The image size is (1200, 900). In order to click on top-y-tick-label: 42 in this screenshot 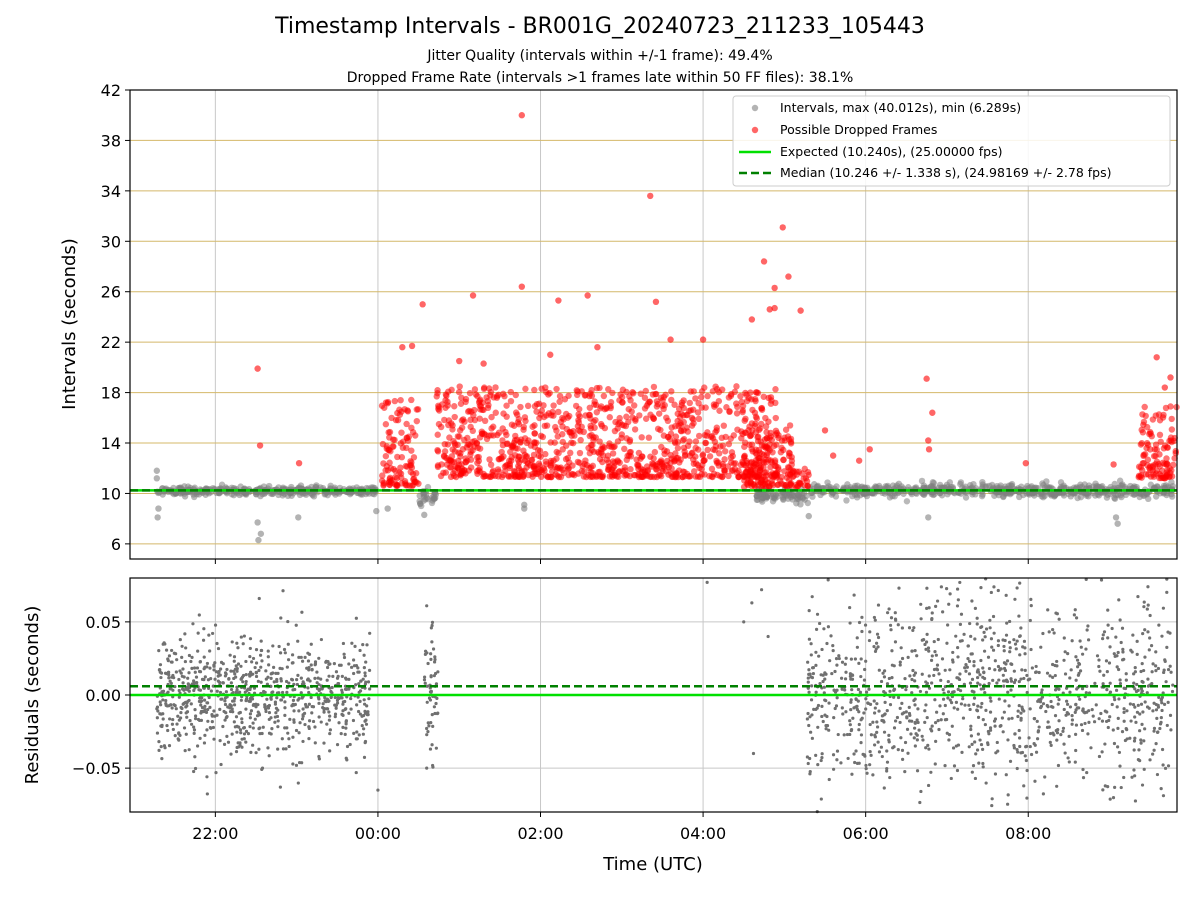, I will do `click(111, 90)`.